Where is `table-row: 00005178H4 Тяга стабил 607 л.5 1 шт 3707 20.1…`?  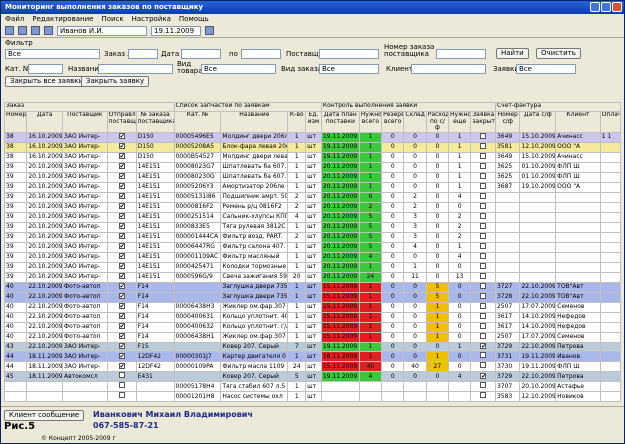 table-row: 00005178H4 Тяга стабил 607 л.5 1 шт 3707 20.1… is located at coordinates (312, 387).